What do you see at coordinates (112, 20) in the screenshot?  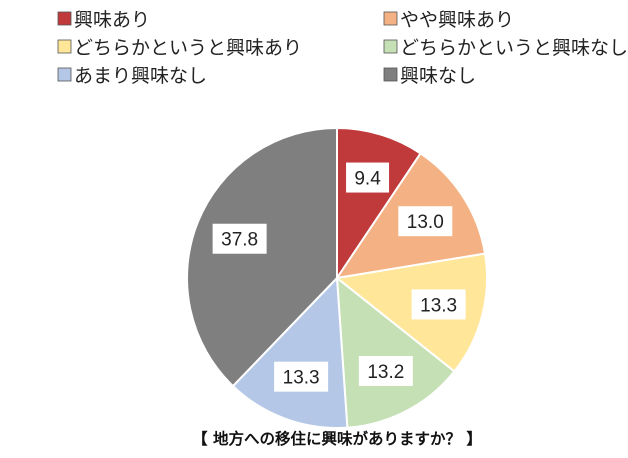 I see `legend-label: 興味あり` at bounding box center [112, 20].